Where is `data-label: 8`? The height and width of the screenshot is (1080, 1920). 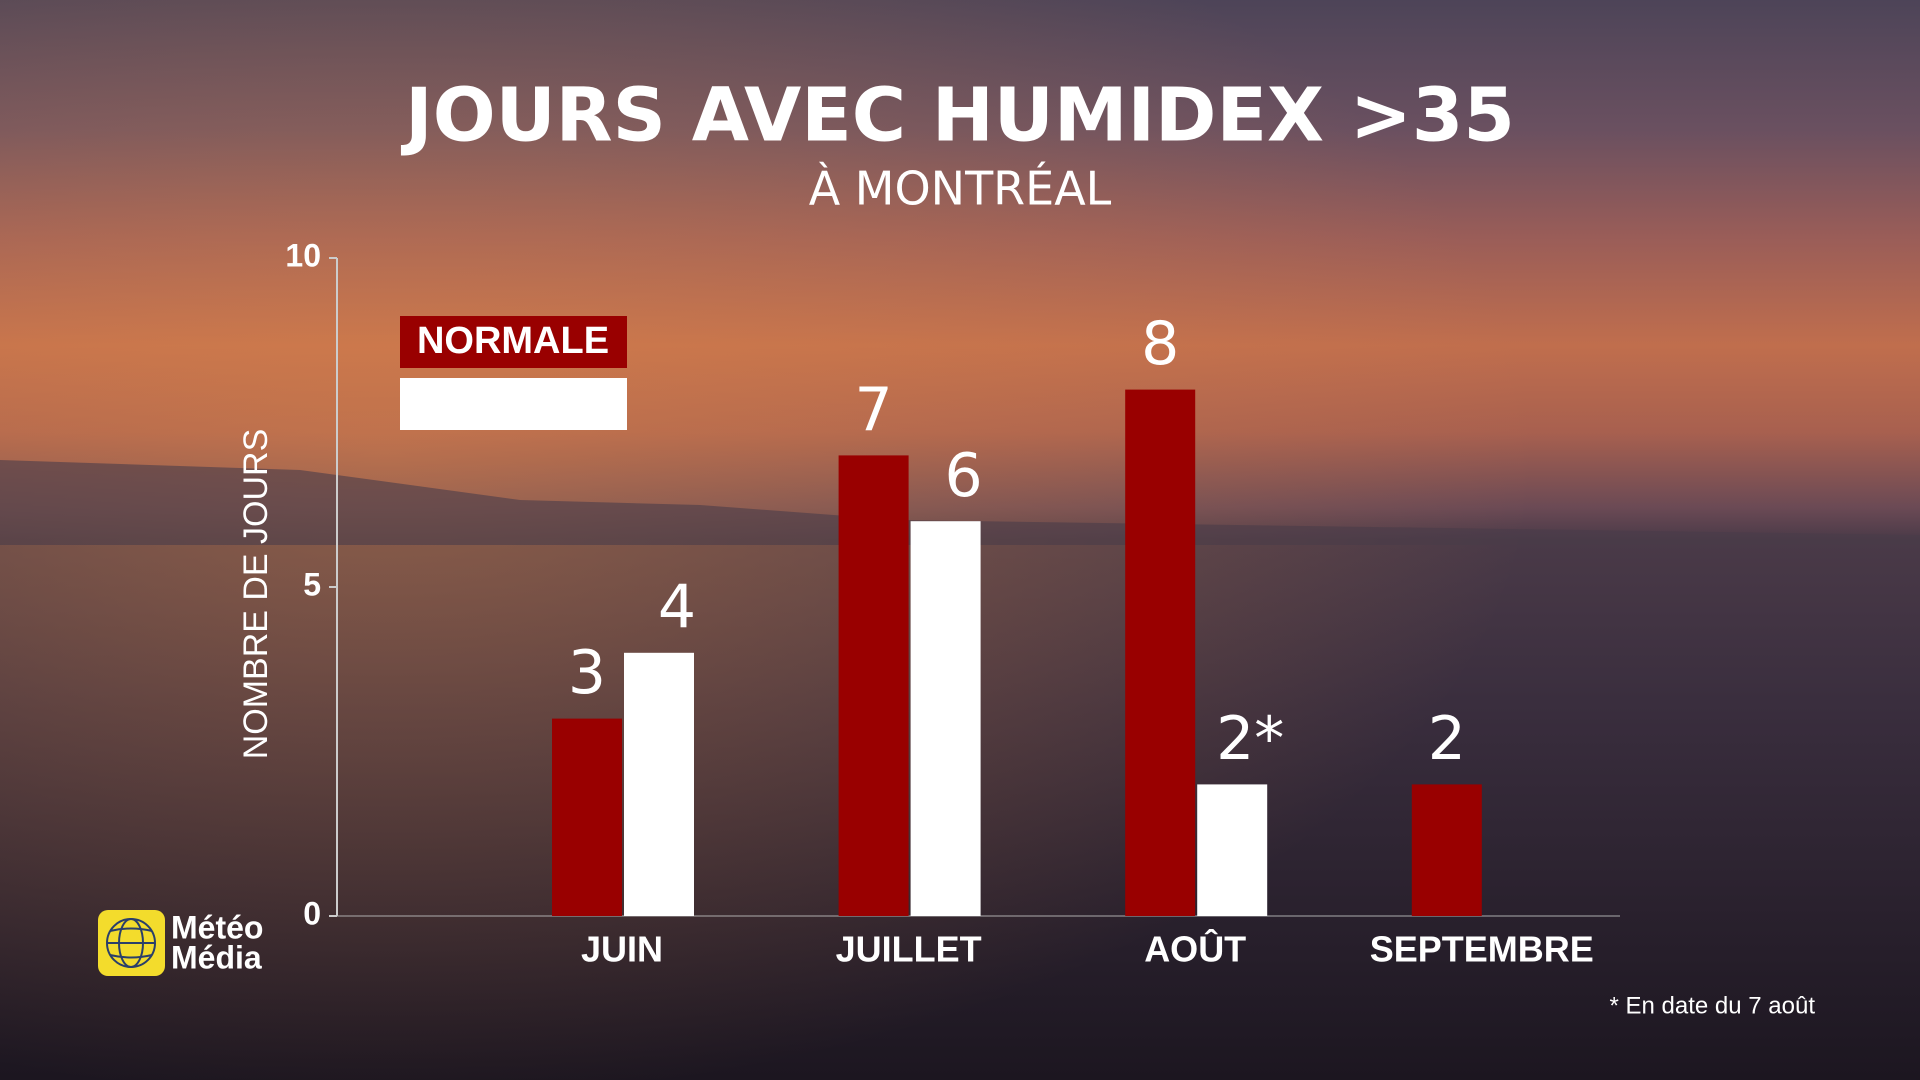 data-label: 8 is located at coordinates (1160, 344).